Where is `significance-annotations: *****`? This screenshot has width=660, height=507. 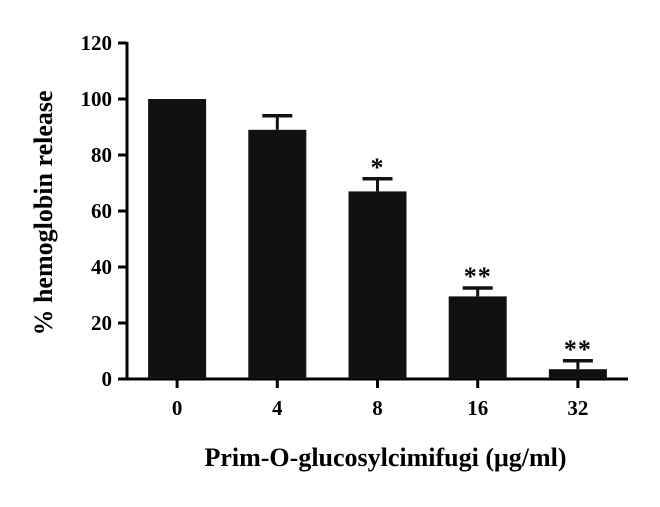
significance-annotations: ***** is located at coordinates (481, 258).